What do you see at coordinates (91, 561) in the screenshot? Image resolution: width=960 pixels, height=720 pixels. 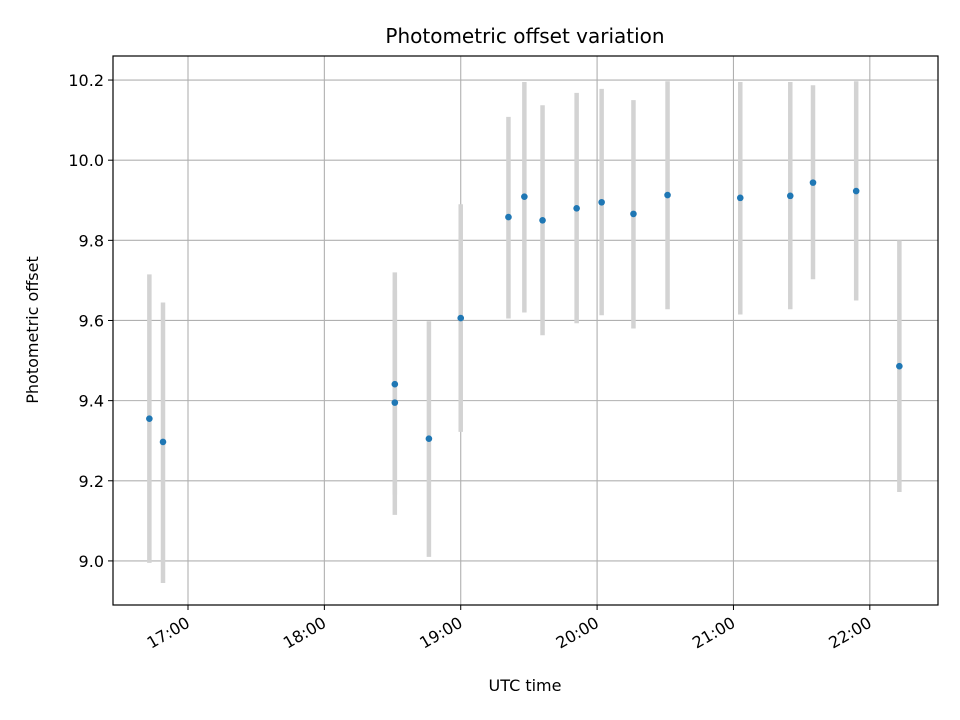 I see `y-tick-label: 9.0` at bounding box center [91, 561].